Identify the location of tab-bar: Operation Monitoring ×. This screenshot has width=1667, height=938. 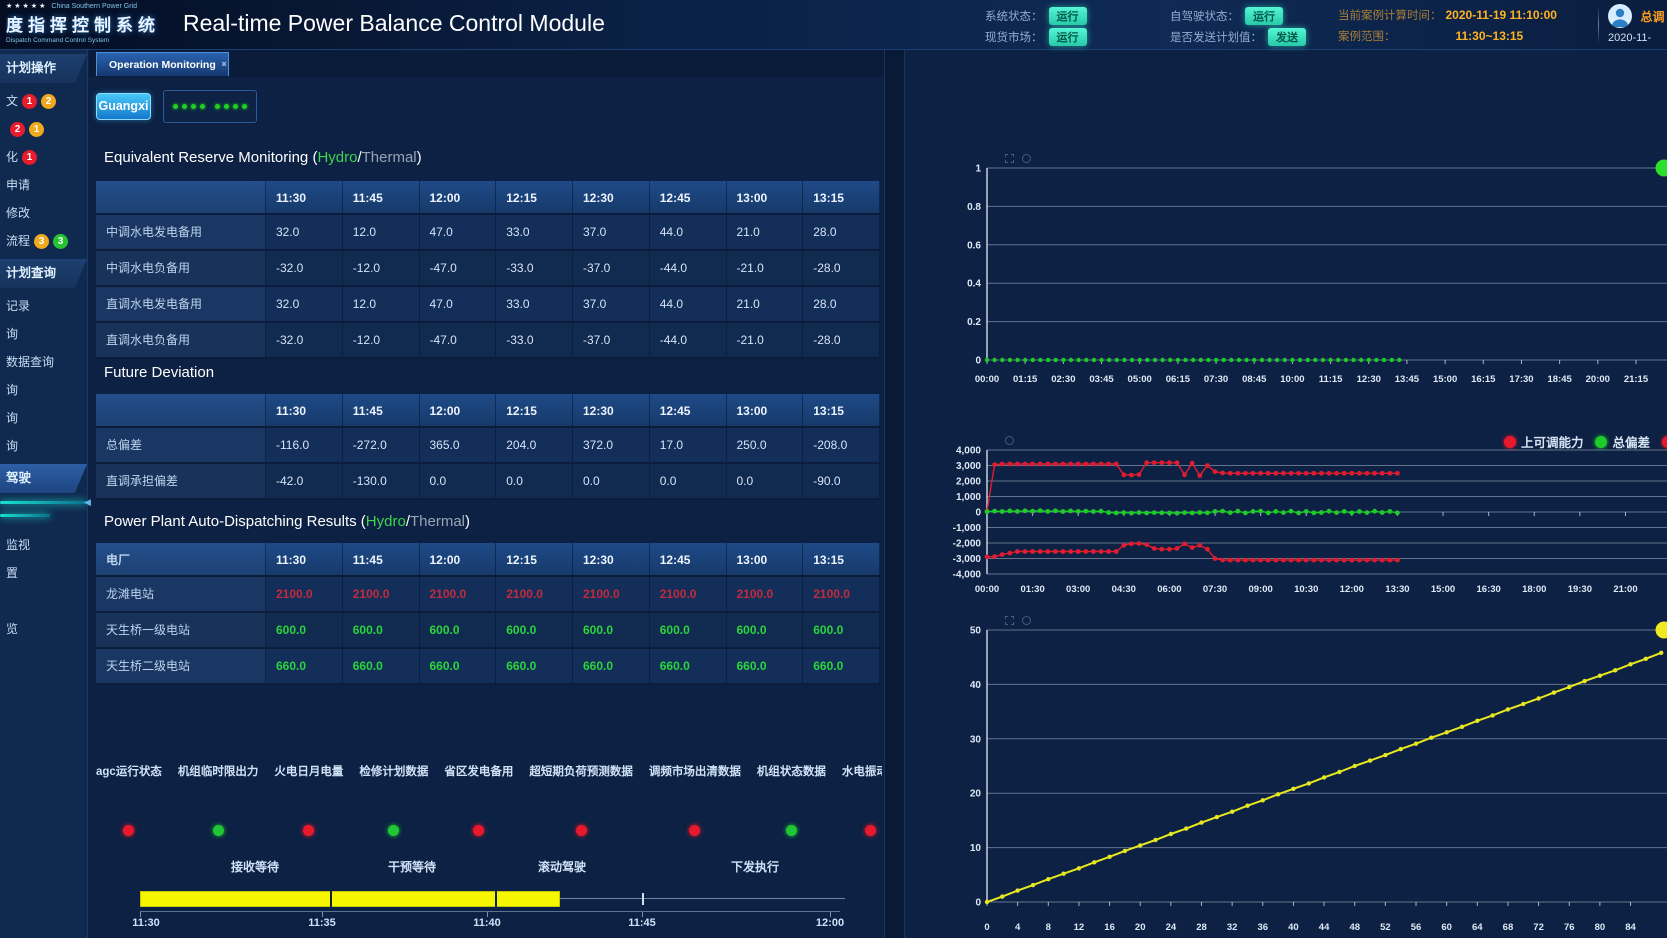
(486, 63).